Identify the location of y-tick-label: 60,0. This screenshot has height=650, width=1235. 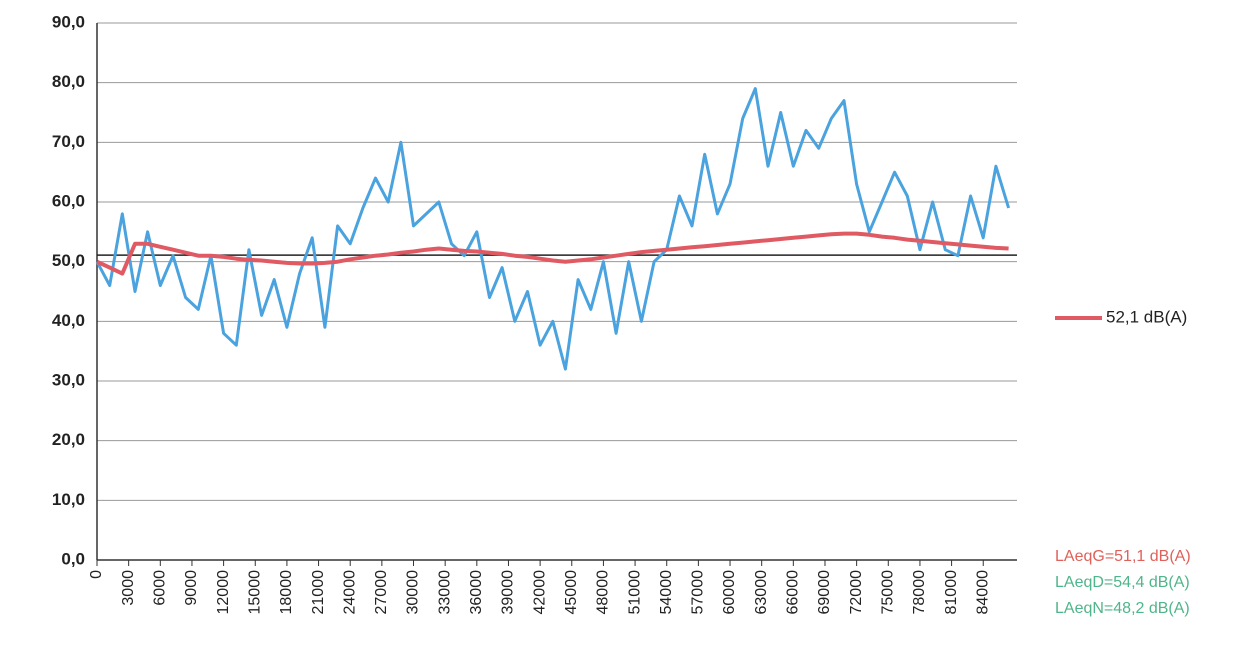
(68, 200).